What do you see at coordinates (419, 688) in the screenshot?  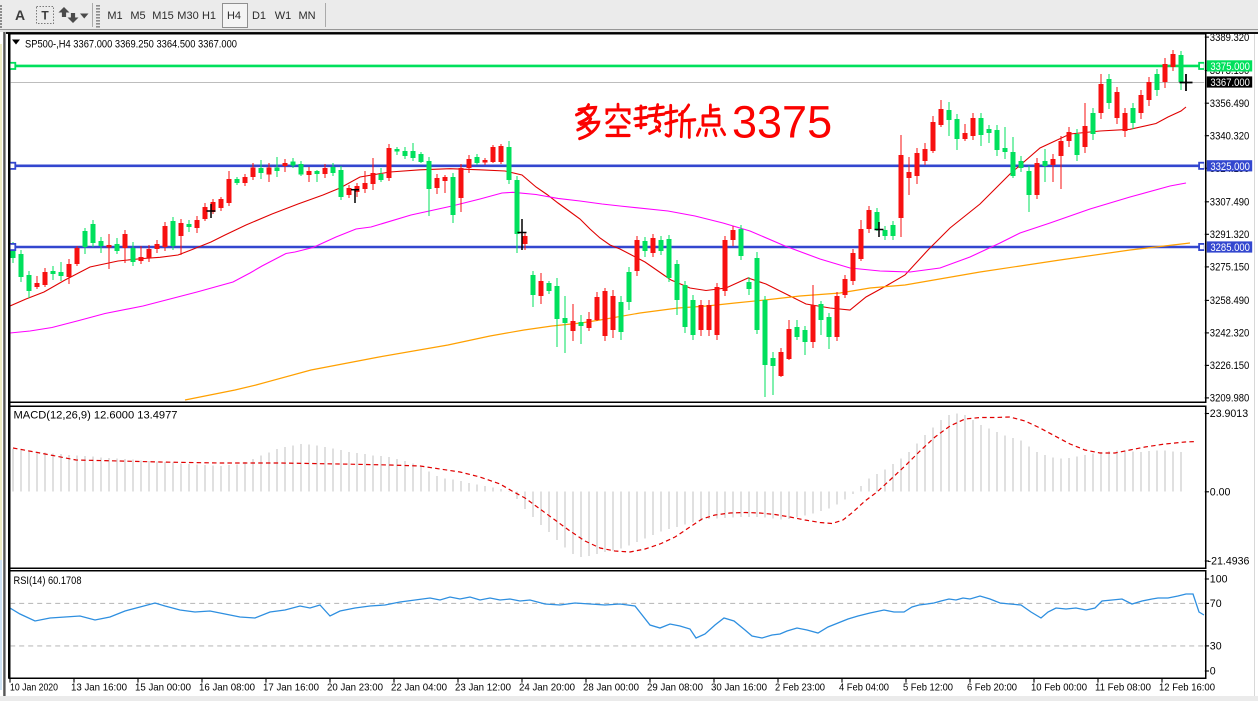 I see `svg-text: 22 Jan 04:00` at bounding box center [419, 688].